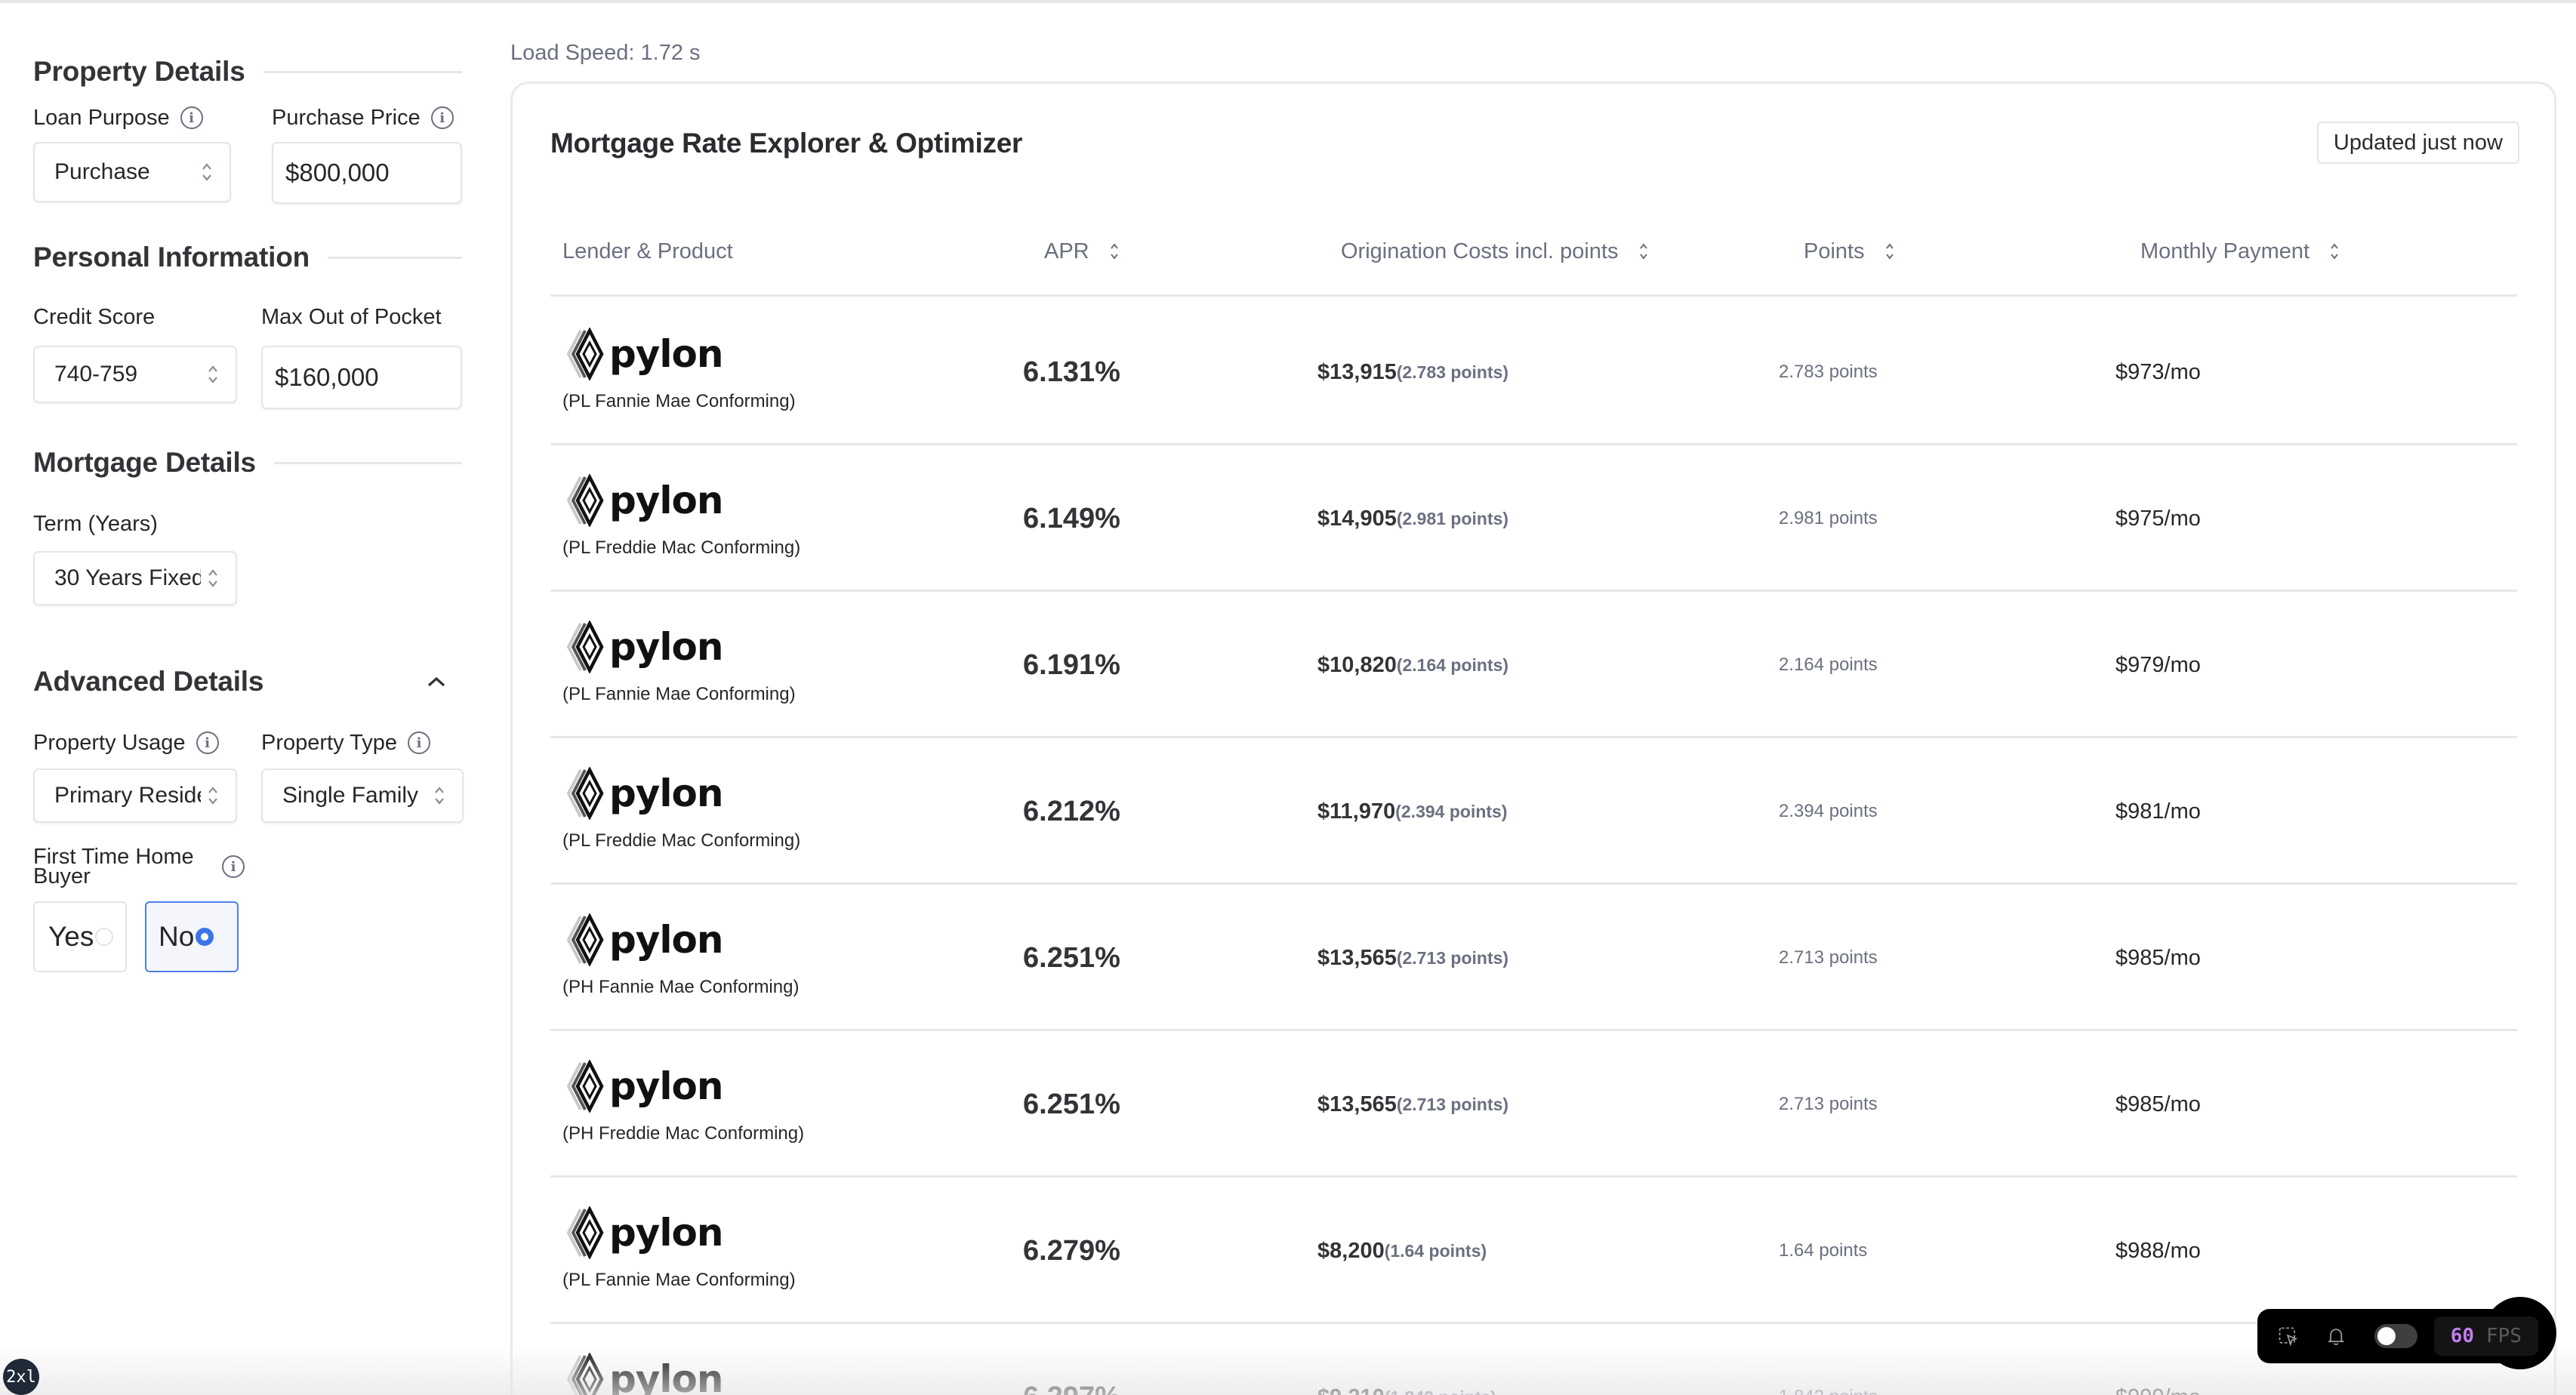  I want to click on section-personal-information: Personal Information, so click(248, 257).